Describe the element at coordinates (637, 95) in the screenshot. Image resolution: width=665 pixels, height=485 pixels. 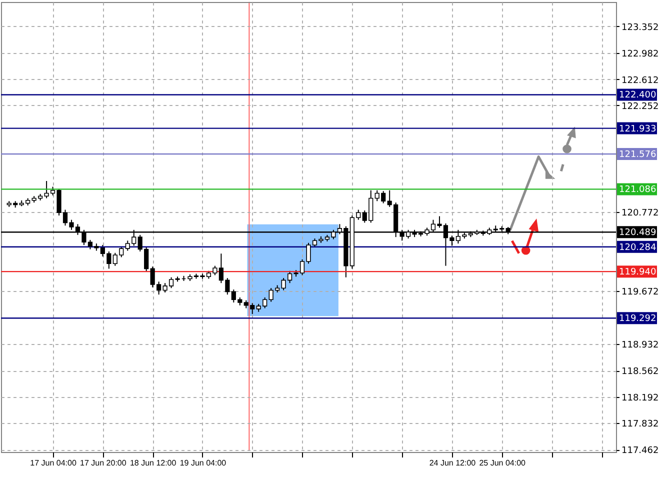
I see `ref-line-label: 122.400` at that location.